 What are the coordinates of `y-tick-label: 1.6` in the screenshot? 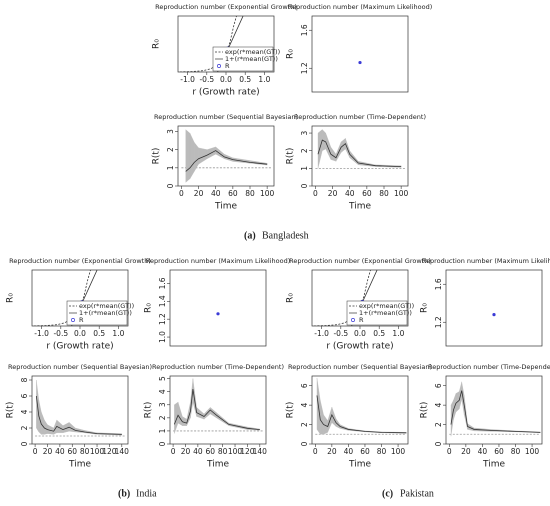 It's located at (438, 284).